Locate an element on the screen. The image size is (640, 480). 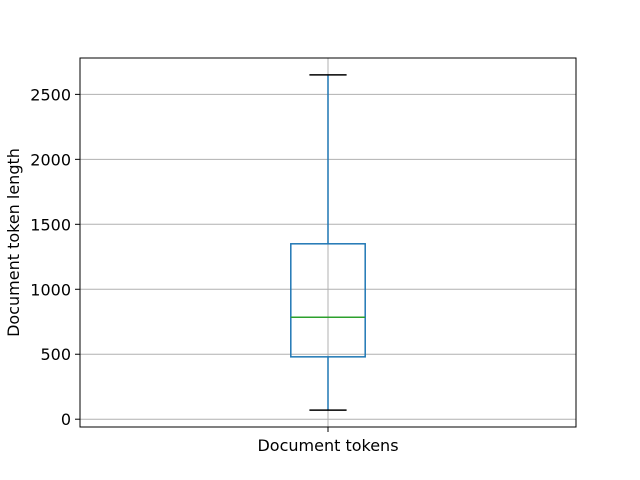
y-tick-label: 1000 is located at coordinates (50, 289).